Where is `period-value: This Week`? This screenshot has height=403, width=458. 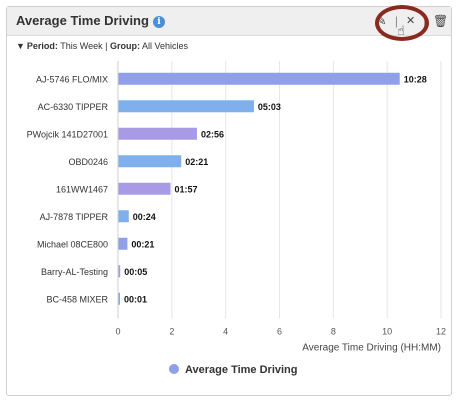 period-value: This Week is located at coordinates (81, 46).